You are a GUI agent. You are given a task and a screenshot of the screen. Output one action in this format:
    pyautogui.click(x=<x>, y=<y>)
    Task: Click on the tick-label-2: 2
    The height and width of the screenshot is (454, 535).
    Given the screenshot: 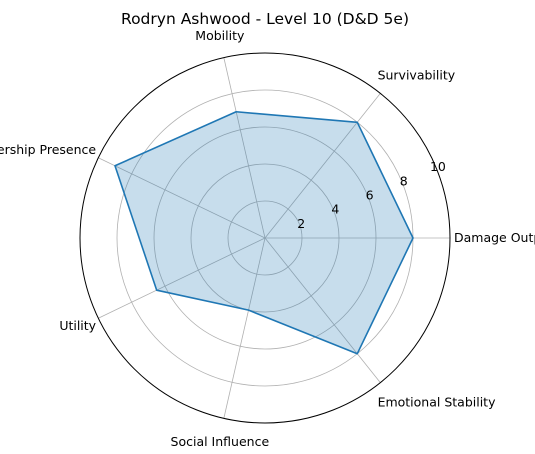 What is the action you would take?
    pyautogui.click(x=301, y=223)
    